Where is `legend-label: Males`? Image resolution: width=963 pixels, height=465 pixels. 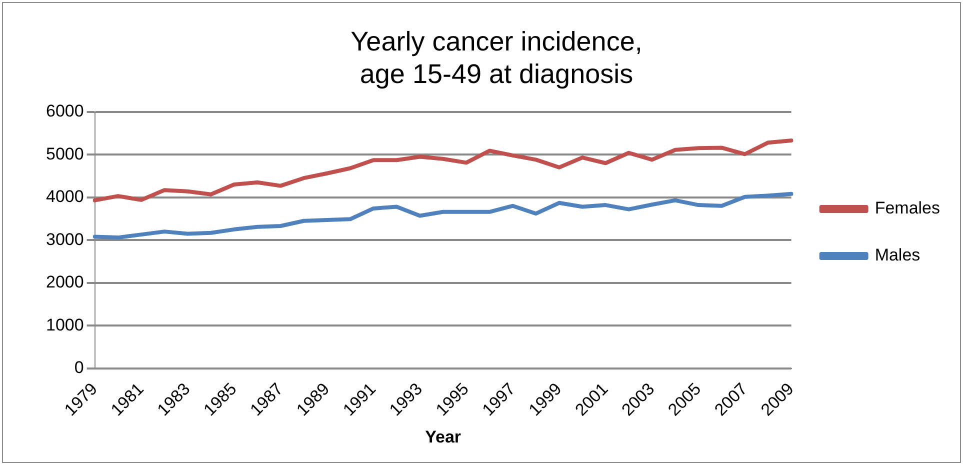
legend-label: Males is located at coordinates (897, 255).